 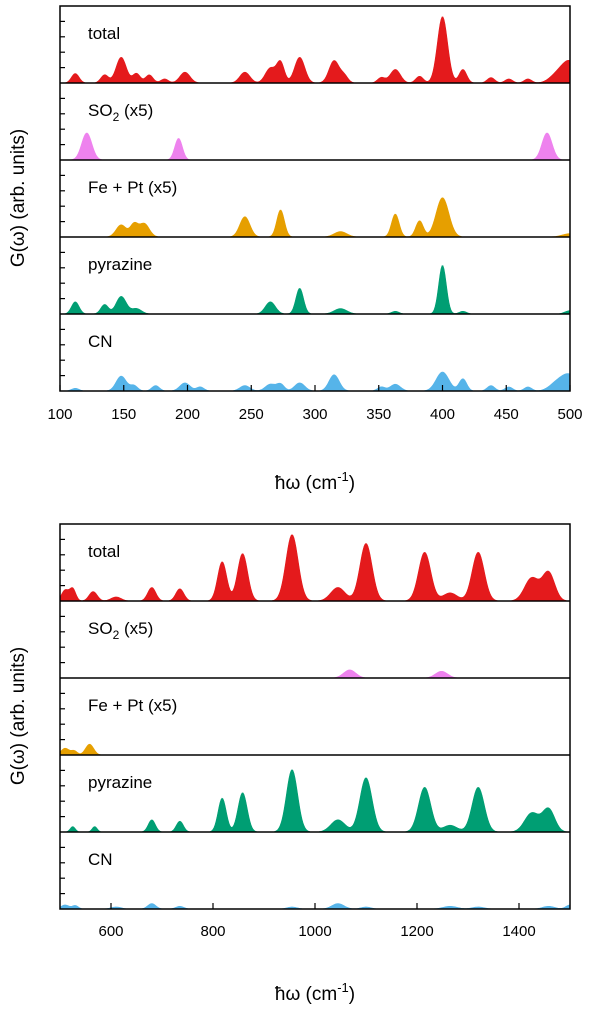 What do you see at coordinates (18, 198) in the screenshot?
I see `top-yaxis-title: G(ω) (arb. units)` at bounding box center [18, 198].